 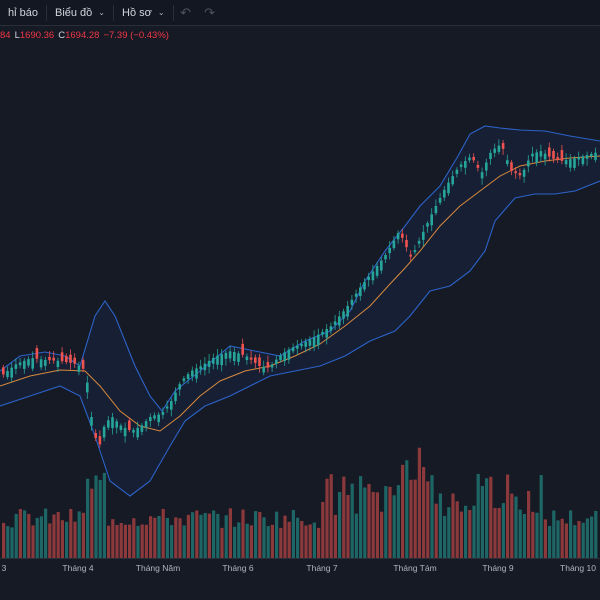 I want to click on undo-icon: ↶, so click(x=185, y=12).